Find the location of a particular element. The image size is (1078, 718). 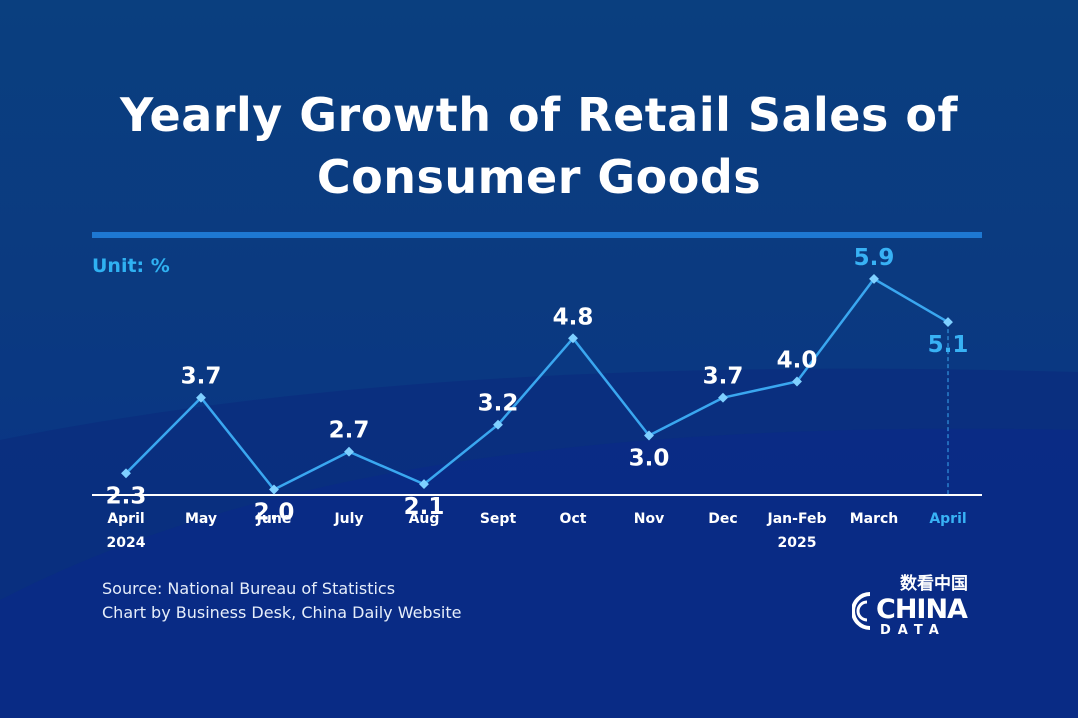

x-tick-label: Oct is located at coordinates (573, 519).